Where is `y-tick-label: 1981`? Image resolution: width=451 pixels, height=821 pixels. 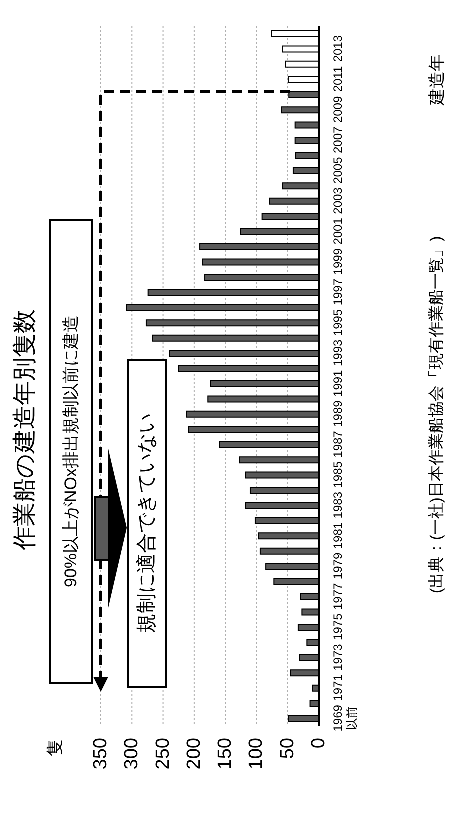 y-tick-label: 1981 is located at coordinates (337, 536).